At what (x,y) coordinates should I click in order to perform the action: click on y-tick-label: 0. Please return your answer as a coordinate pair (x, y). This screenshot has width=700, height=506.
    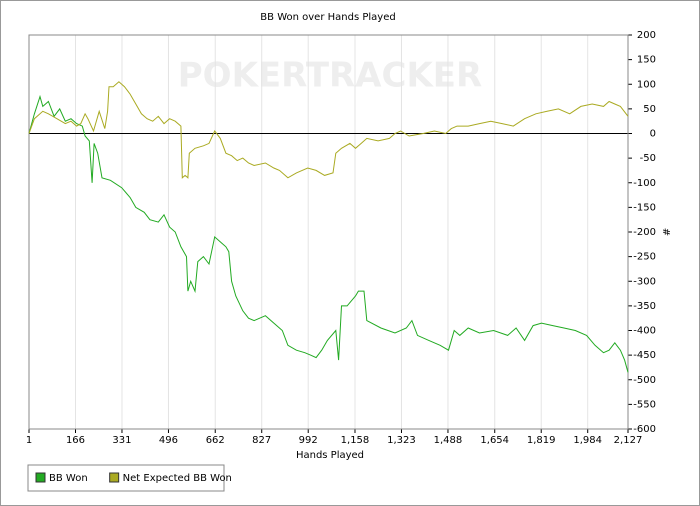
    Looking at the image, I should click on (653, 134).